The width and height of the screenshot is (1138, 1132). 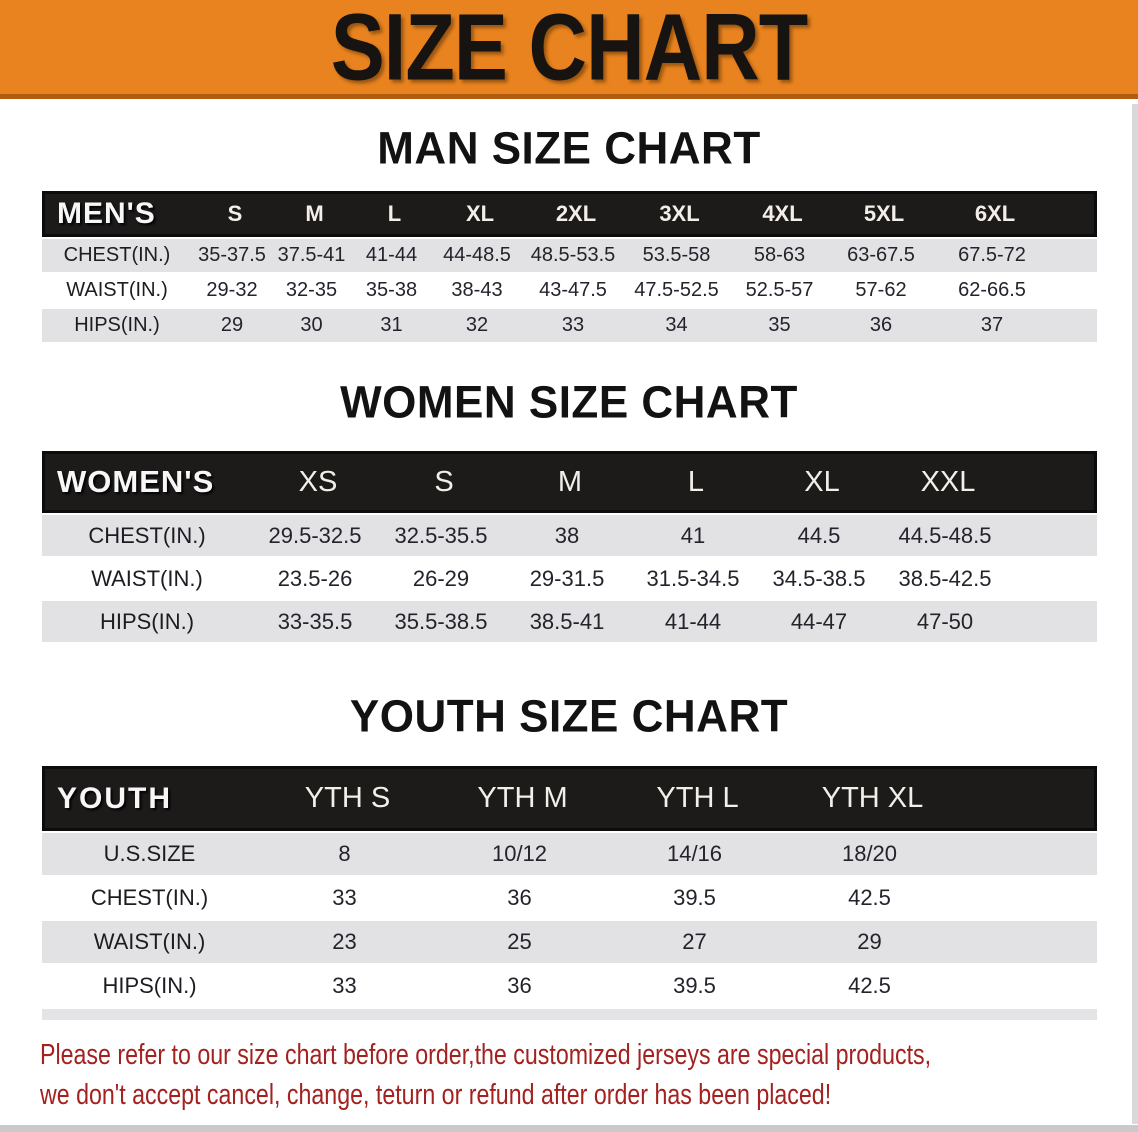 I want to click on image-edge-artifact-right, so click(x=1135, y=614).